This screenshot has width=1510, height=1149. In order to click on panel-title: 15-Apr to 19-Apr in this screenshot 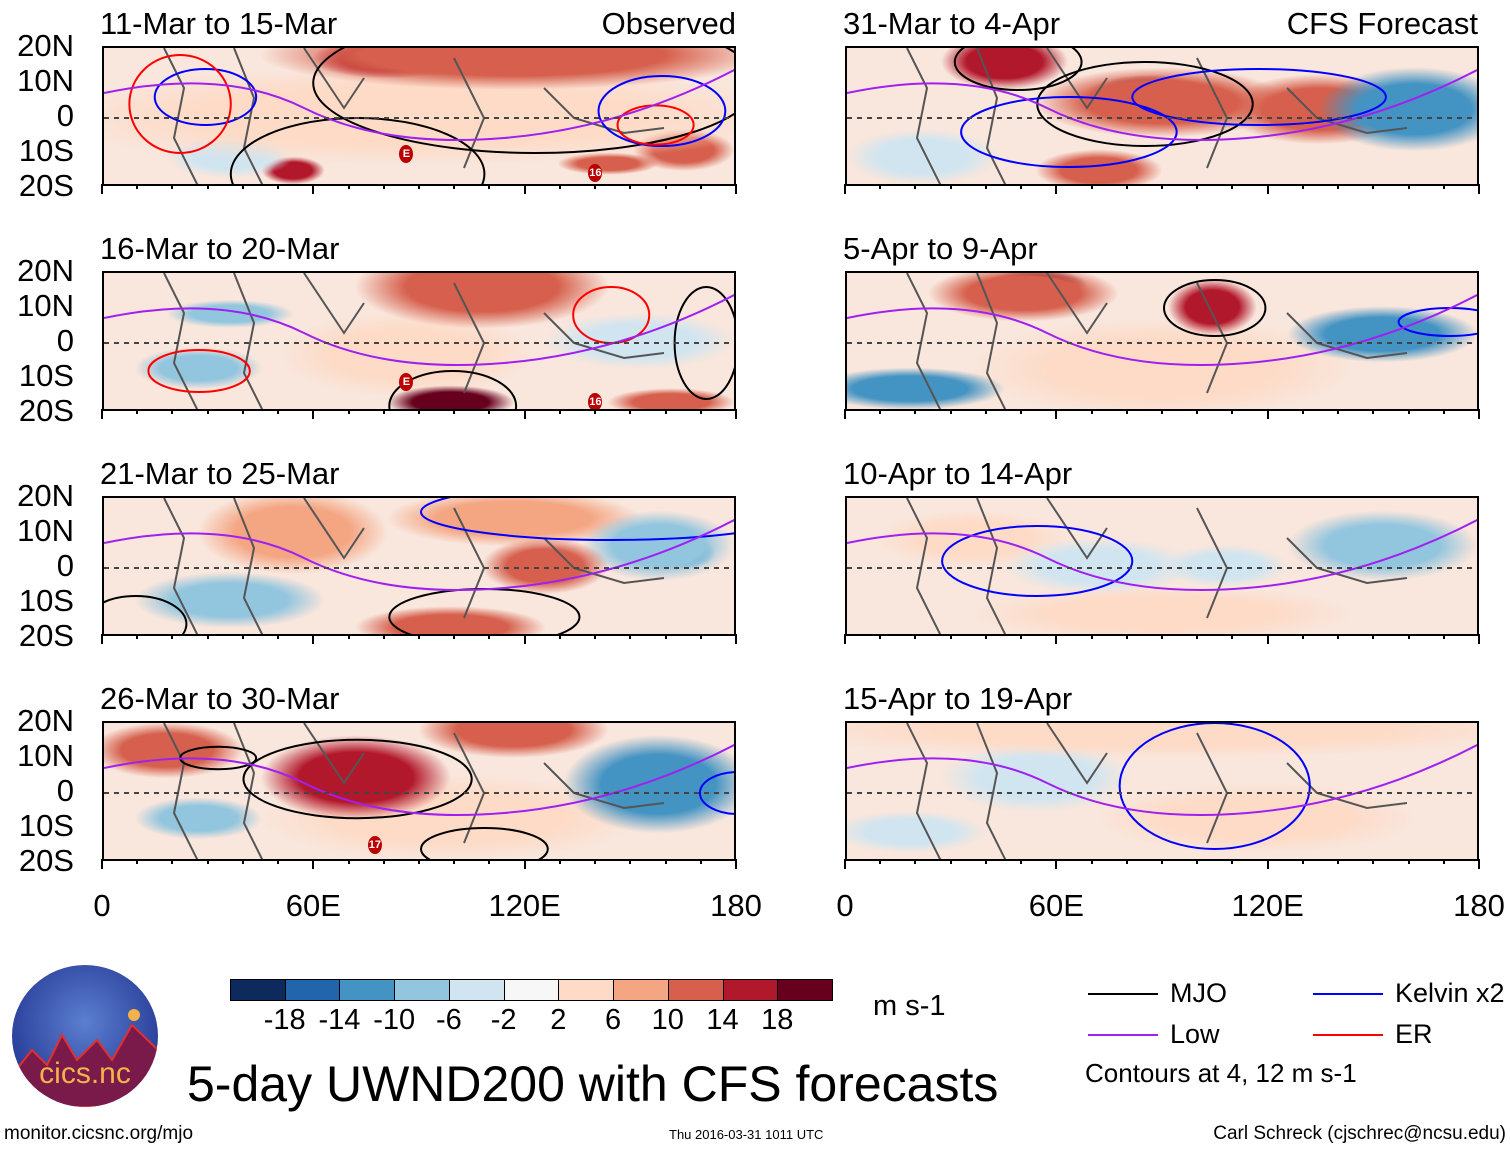, I will do `click(958, 698)`.